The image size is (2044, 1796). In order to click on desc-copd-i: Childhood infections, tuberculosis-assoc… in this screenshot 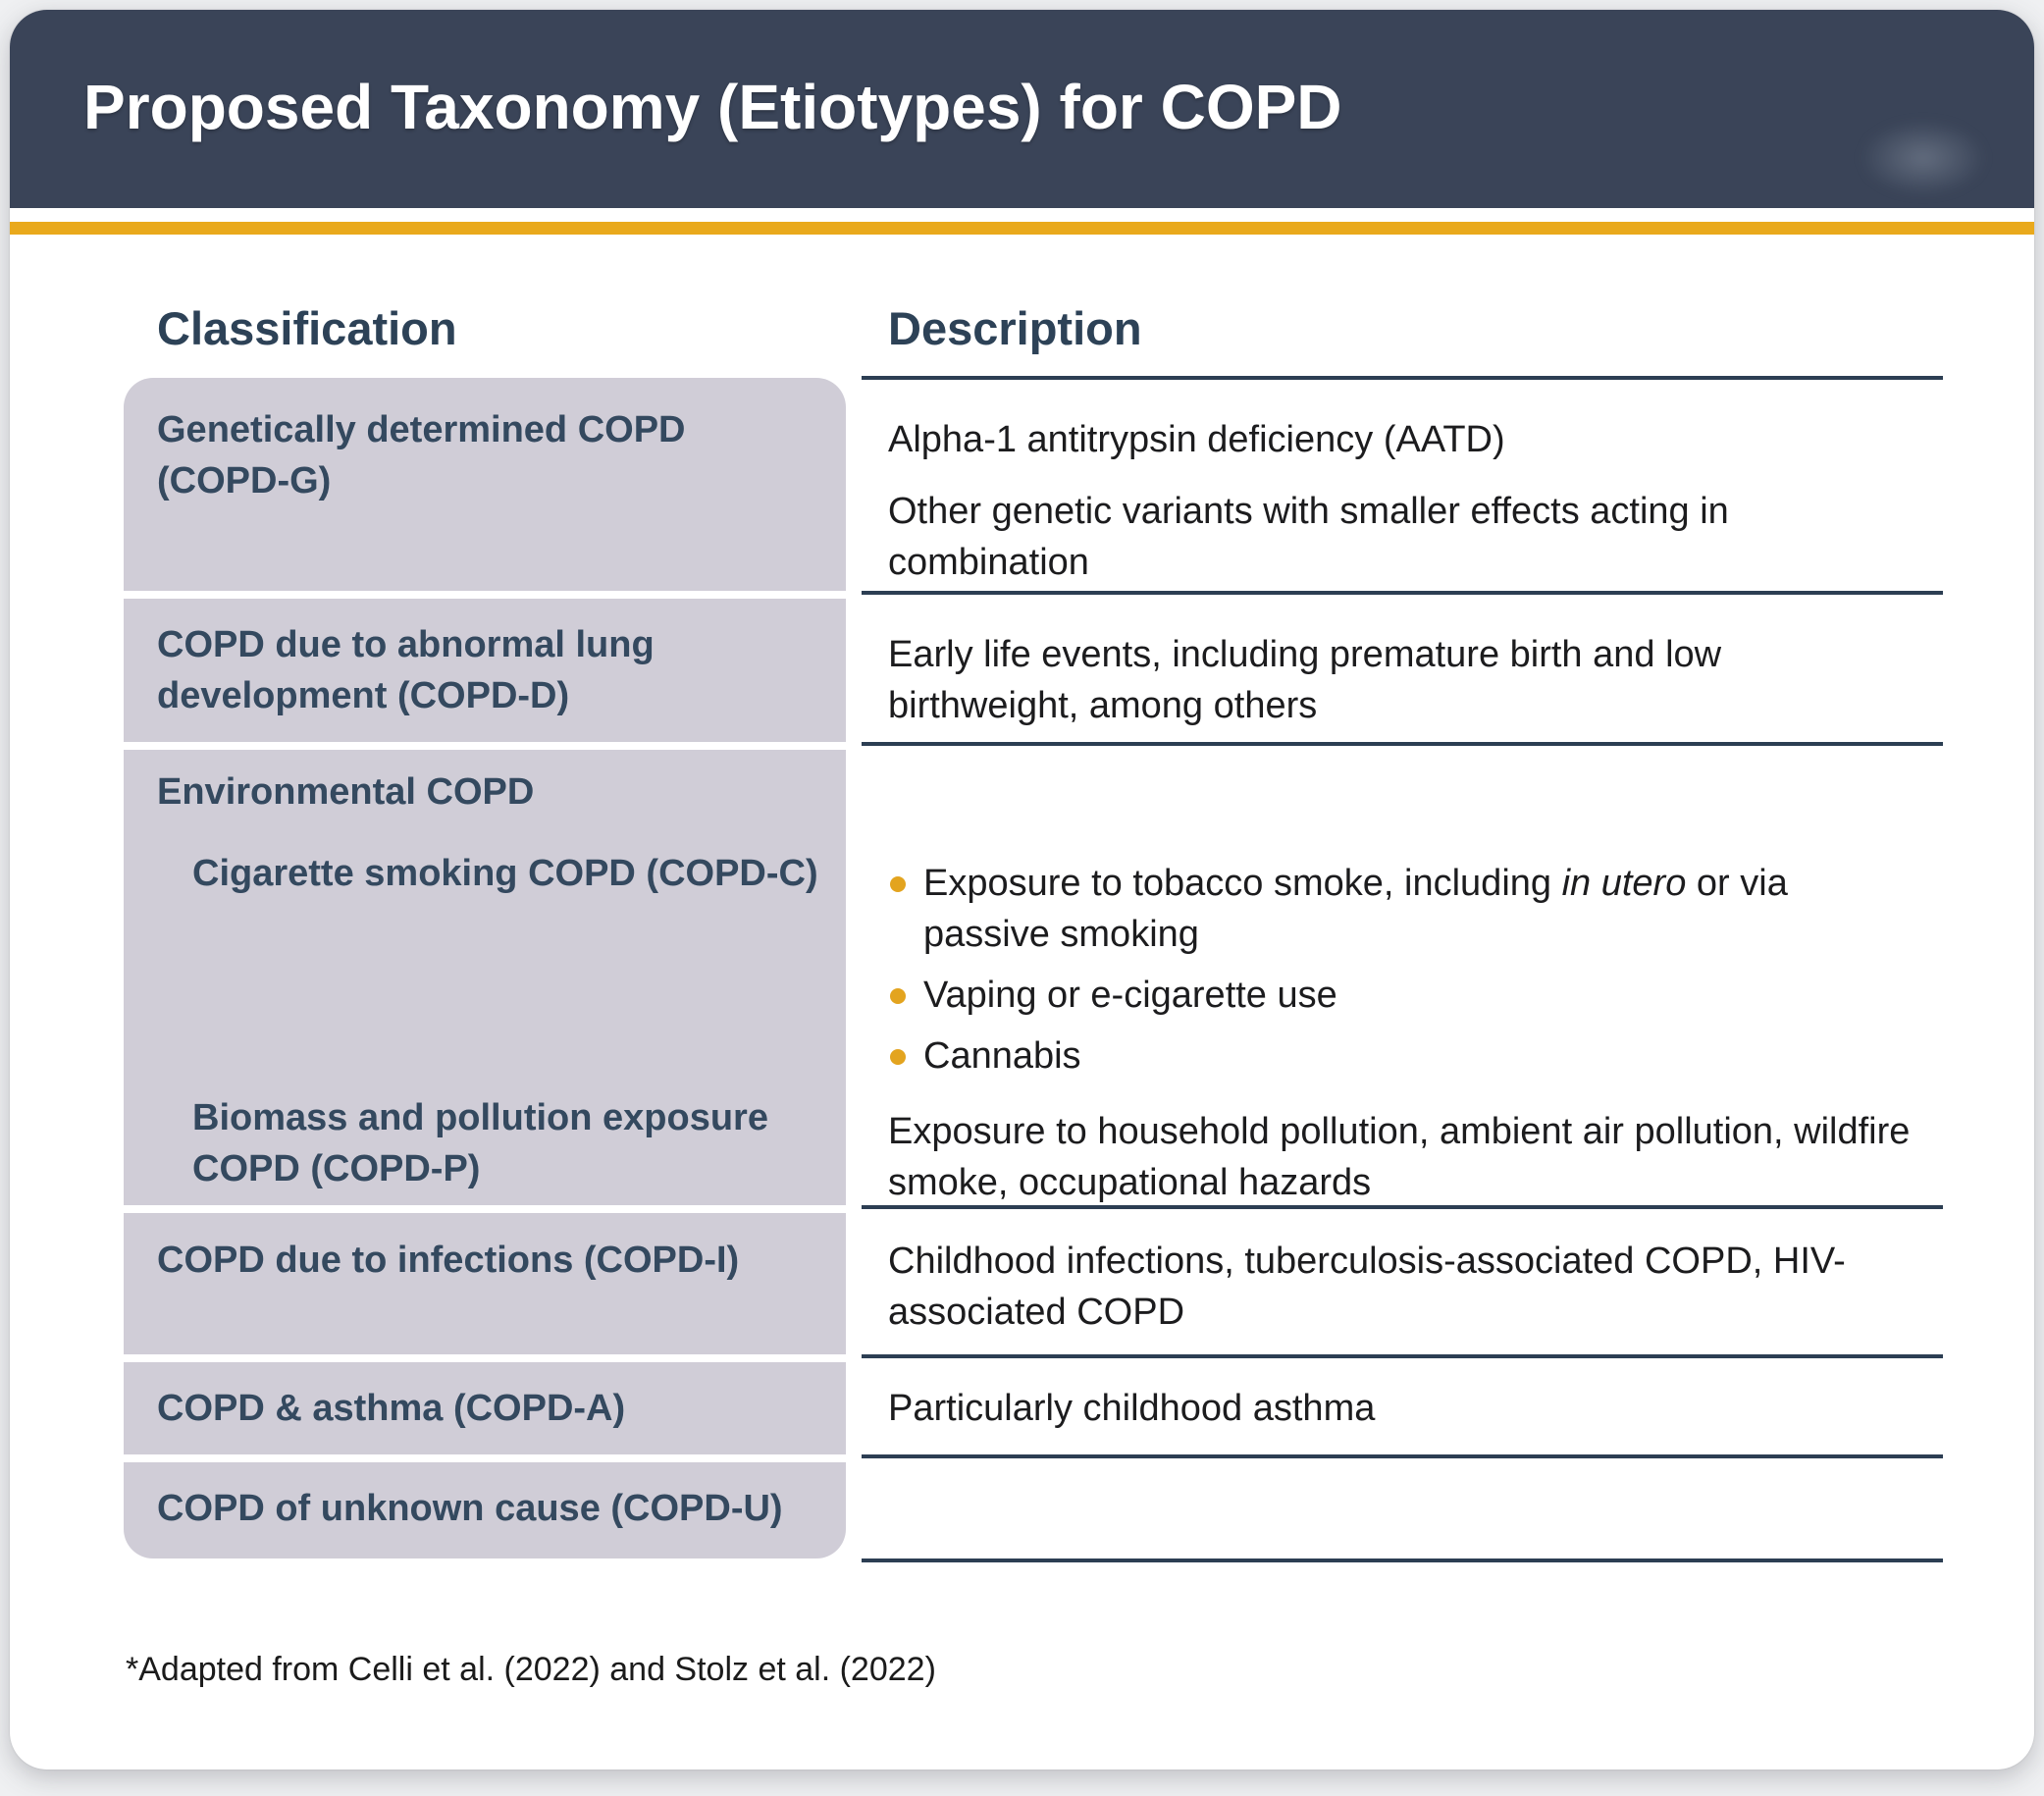, I will do `click(1400, 1287)`.